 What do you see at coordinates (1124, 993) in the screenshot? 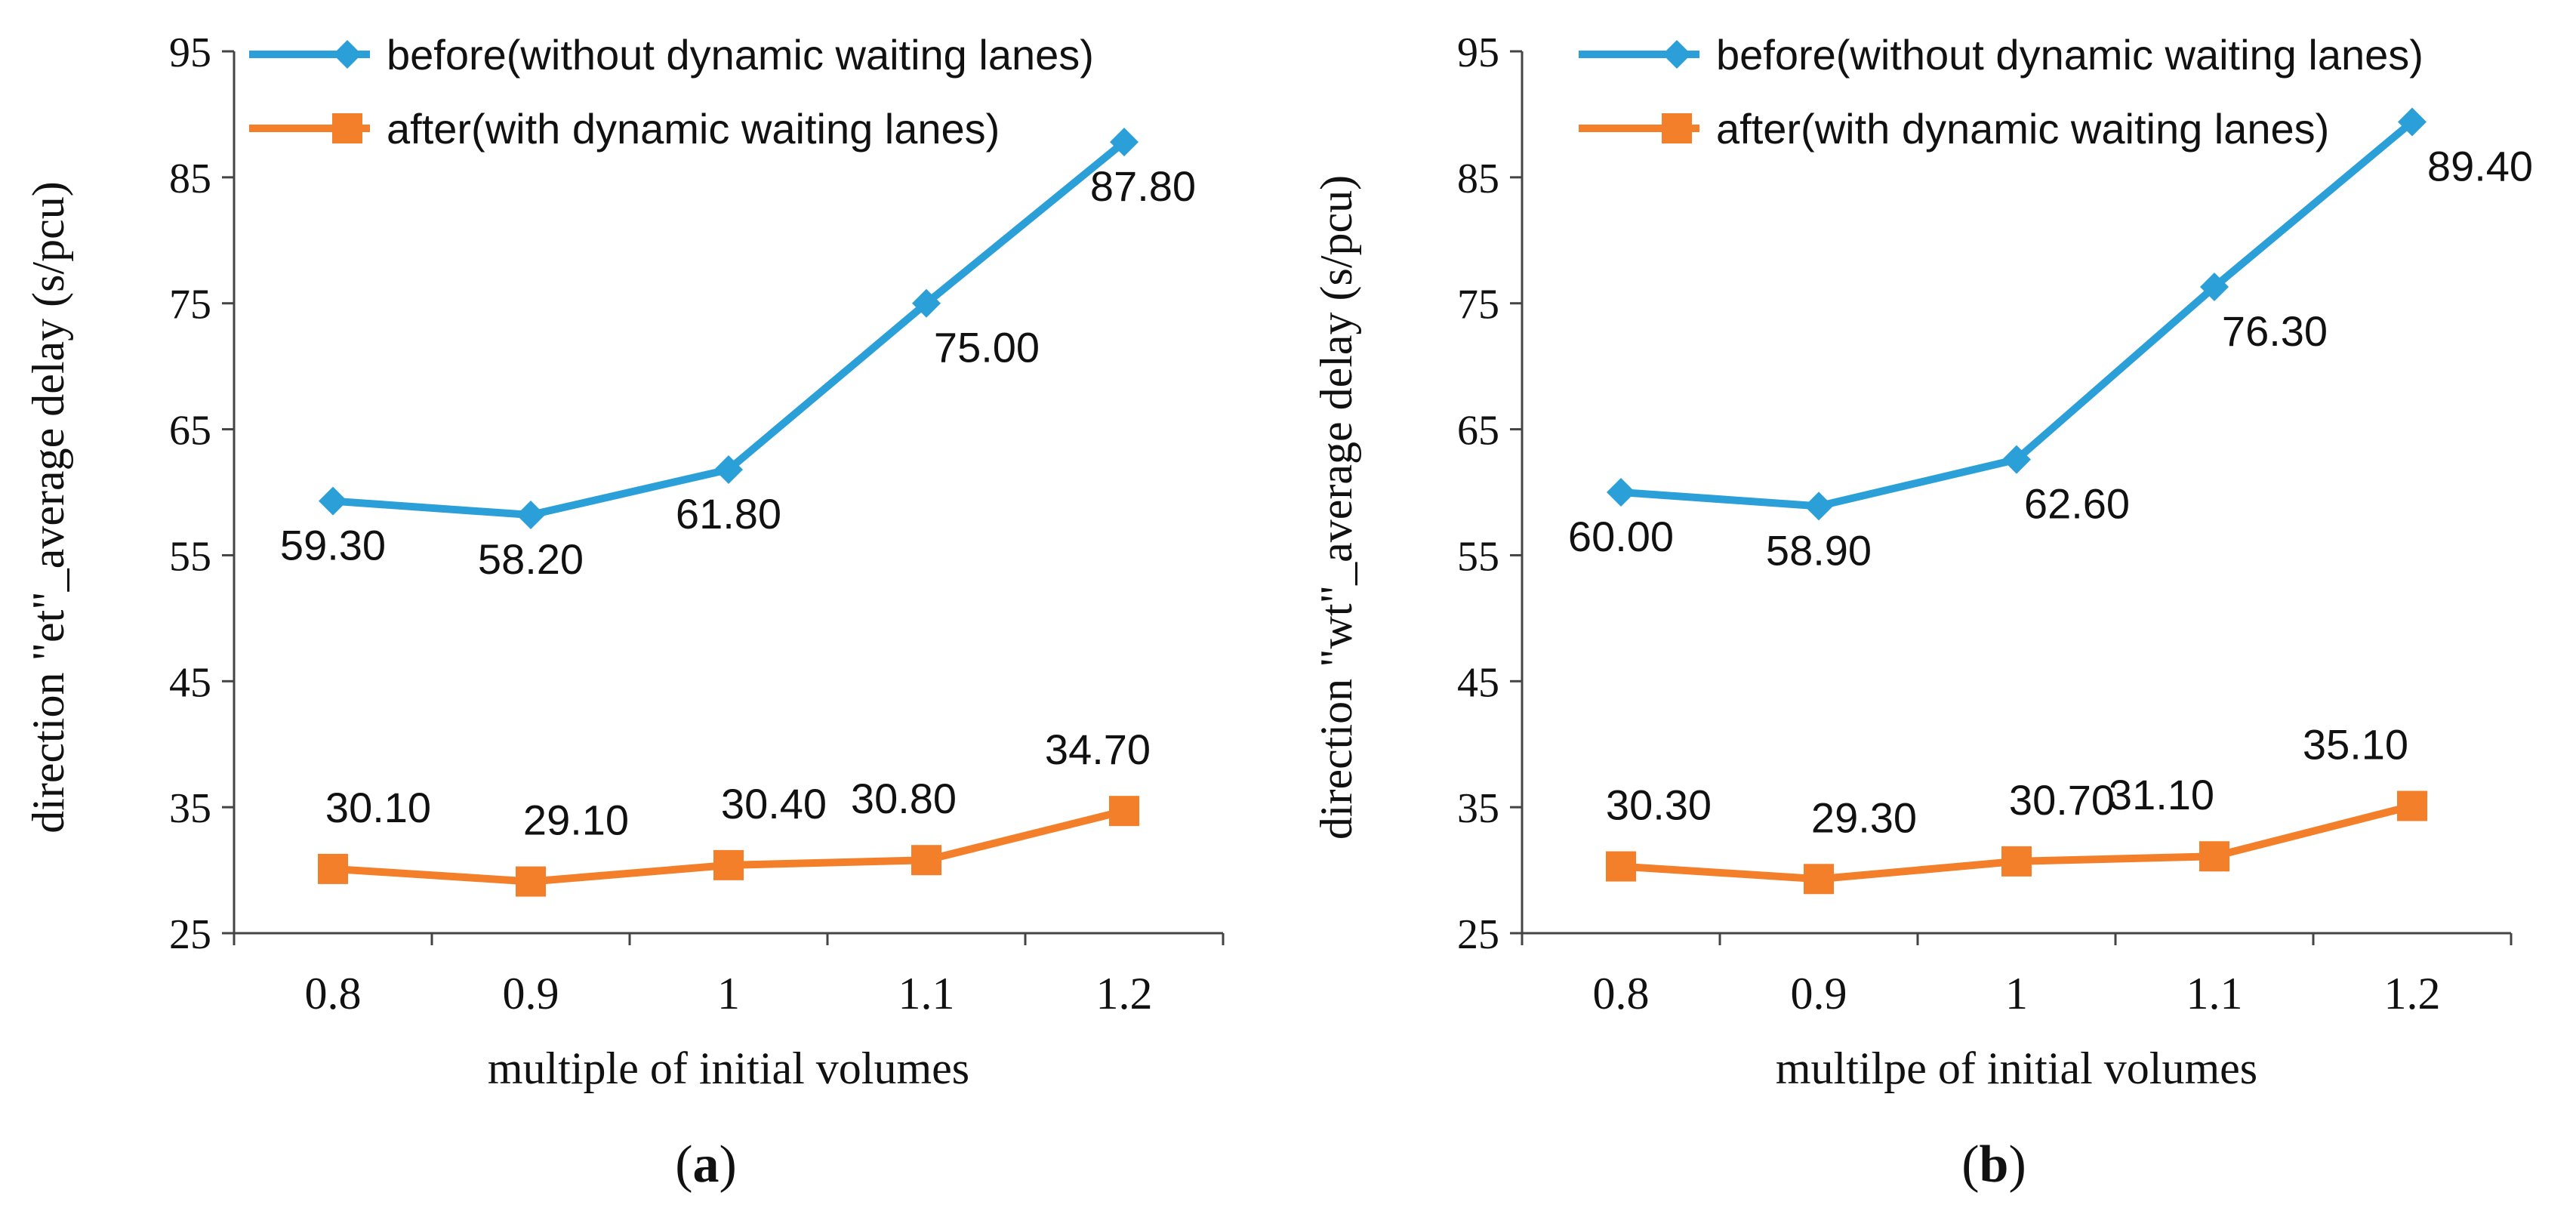
I see `chart-a-x-tick-label: 1.2` at bounding box center [1124, 993].